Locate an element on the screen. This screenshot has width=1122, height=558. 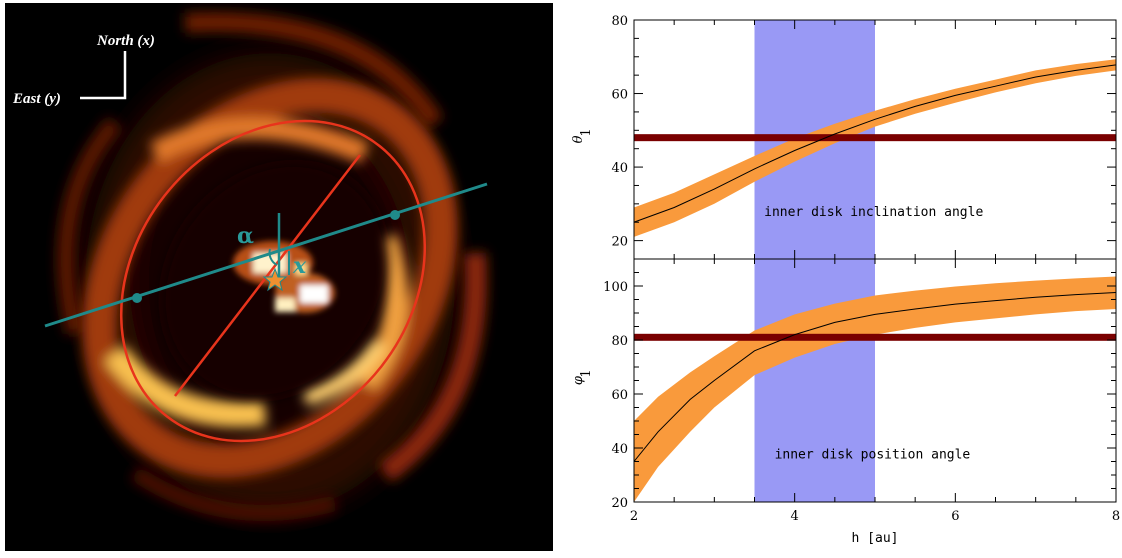
major-axis-line is located at coordinates (267, 275).